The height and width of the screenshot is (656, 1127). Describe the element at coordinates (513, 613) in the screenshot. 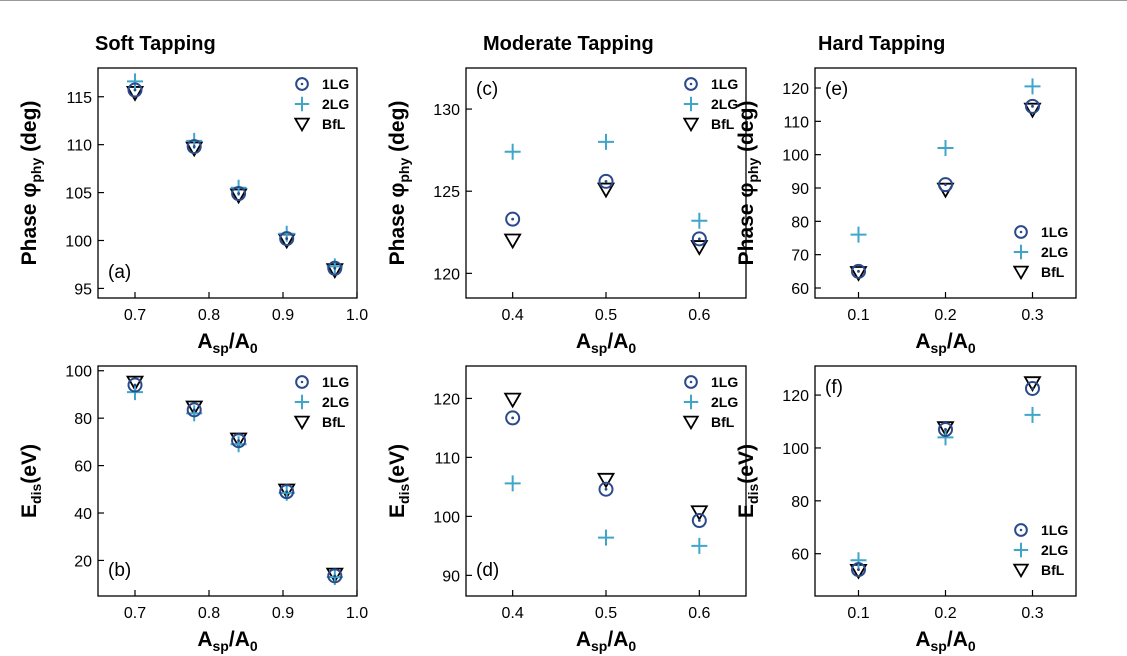

I see `x-tick-label-d: 0.4` at that location.